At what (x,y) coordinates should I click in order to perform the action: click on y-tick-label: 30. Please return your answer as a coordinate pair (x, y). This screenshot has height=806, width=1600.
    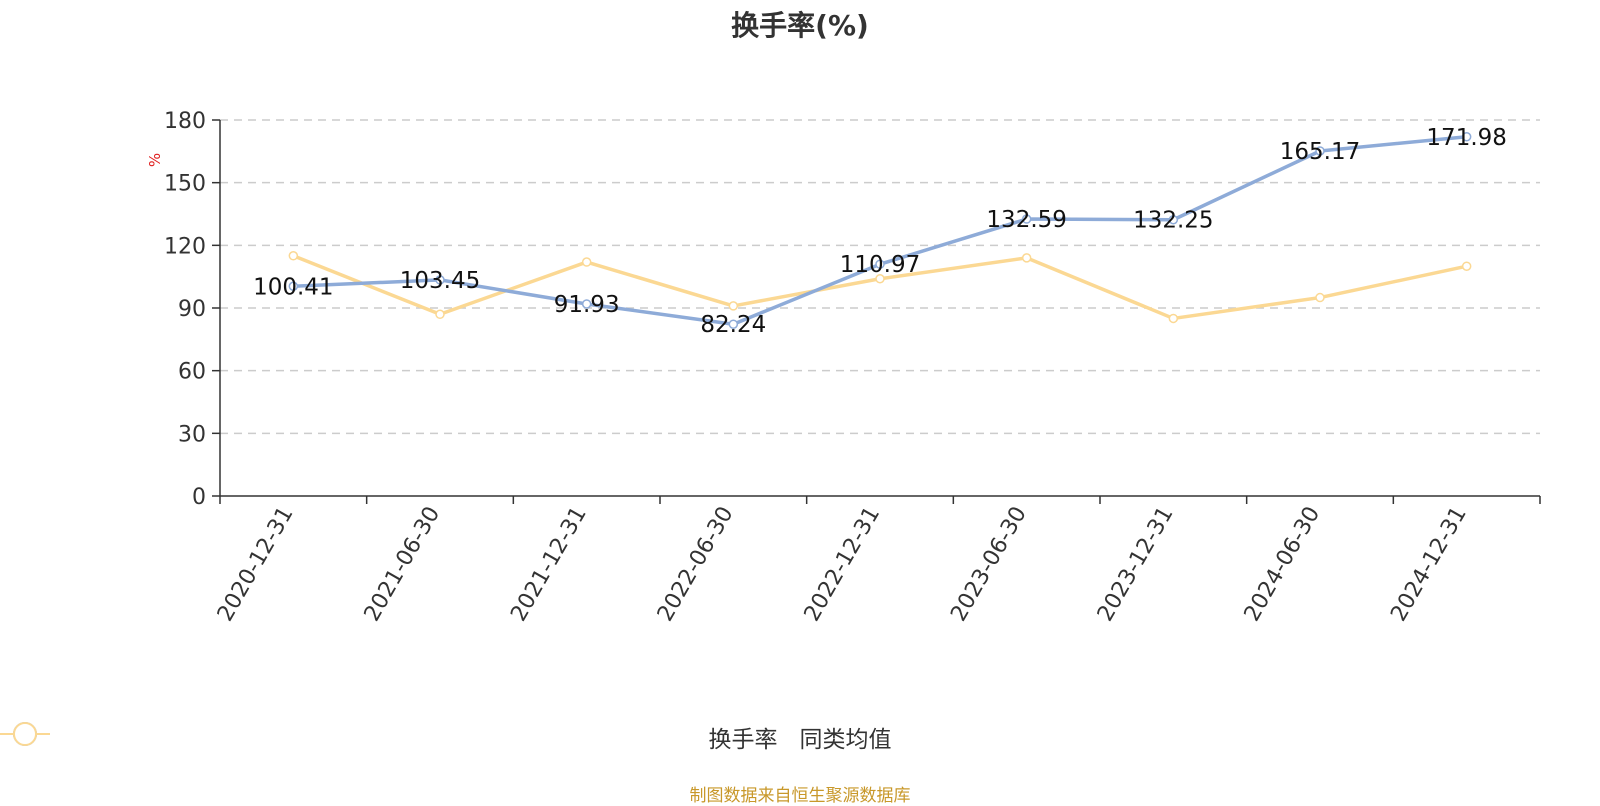
    Looking at the image, I should click on (192, 434).